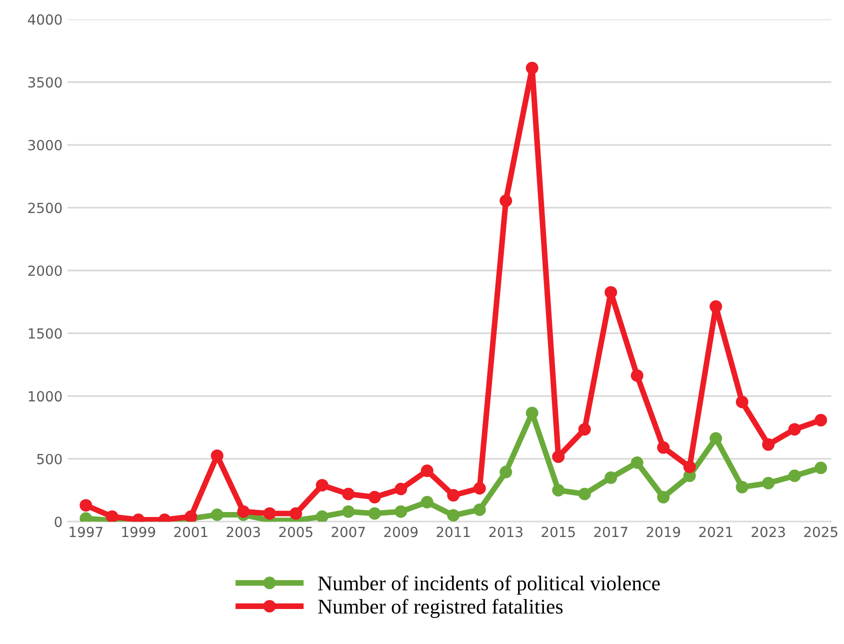  I want to click on x-tick-label: 2023, so click(768, 532).